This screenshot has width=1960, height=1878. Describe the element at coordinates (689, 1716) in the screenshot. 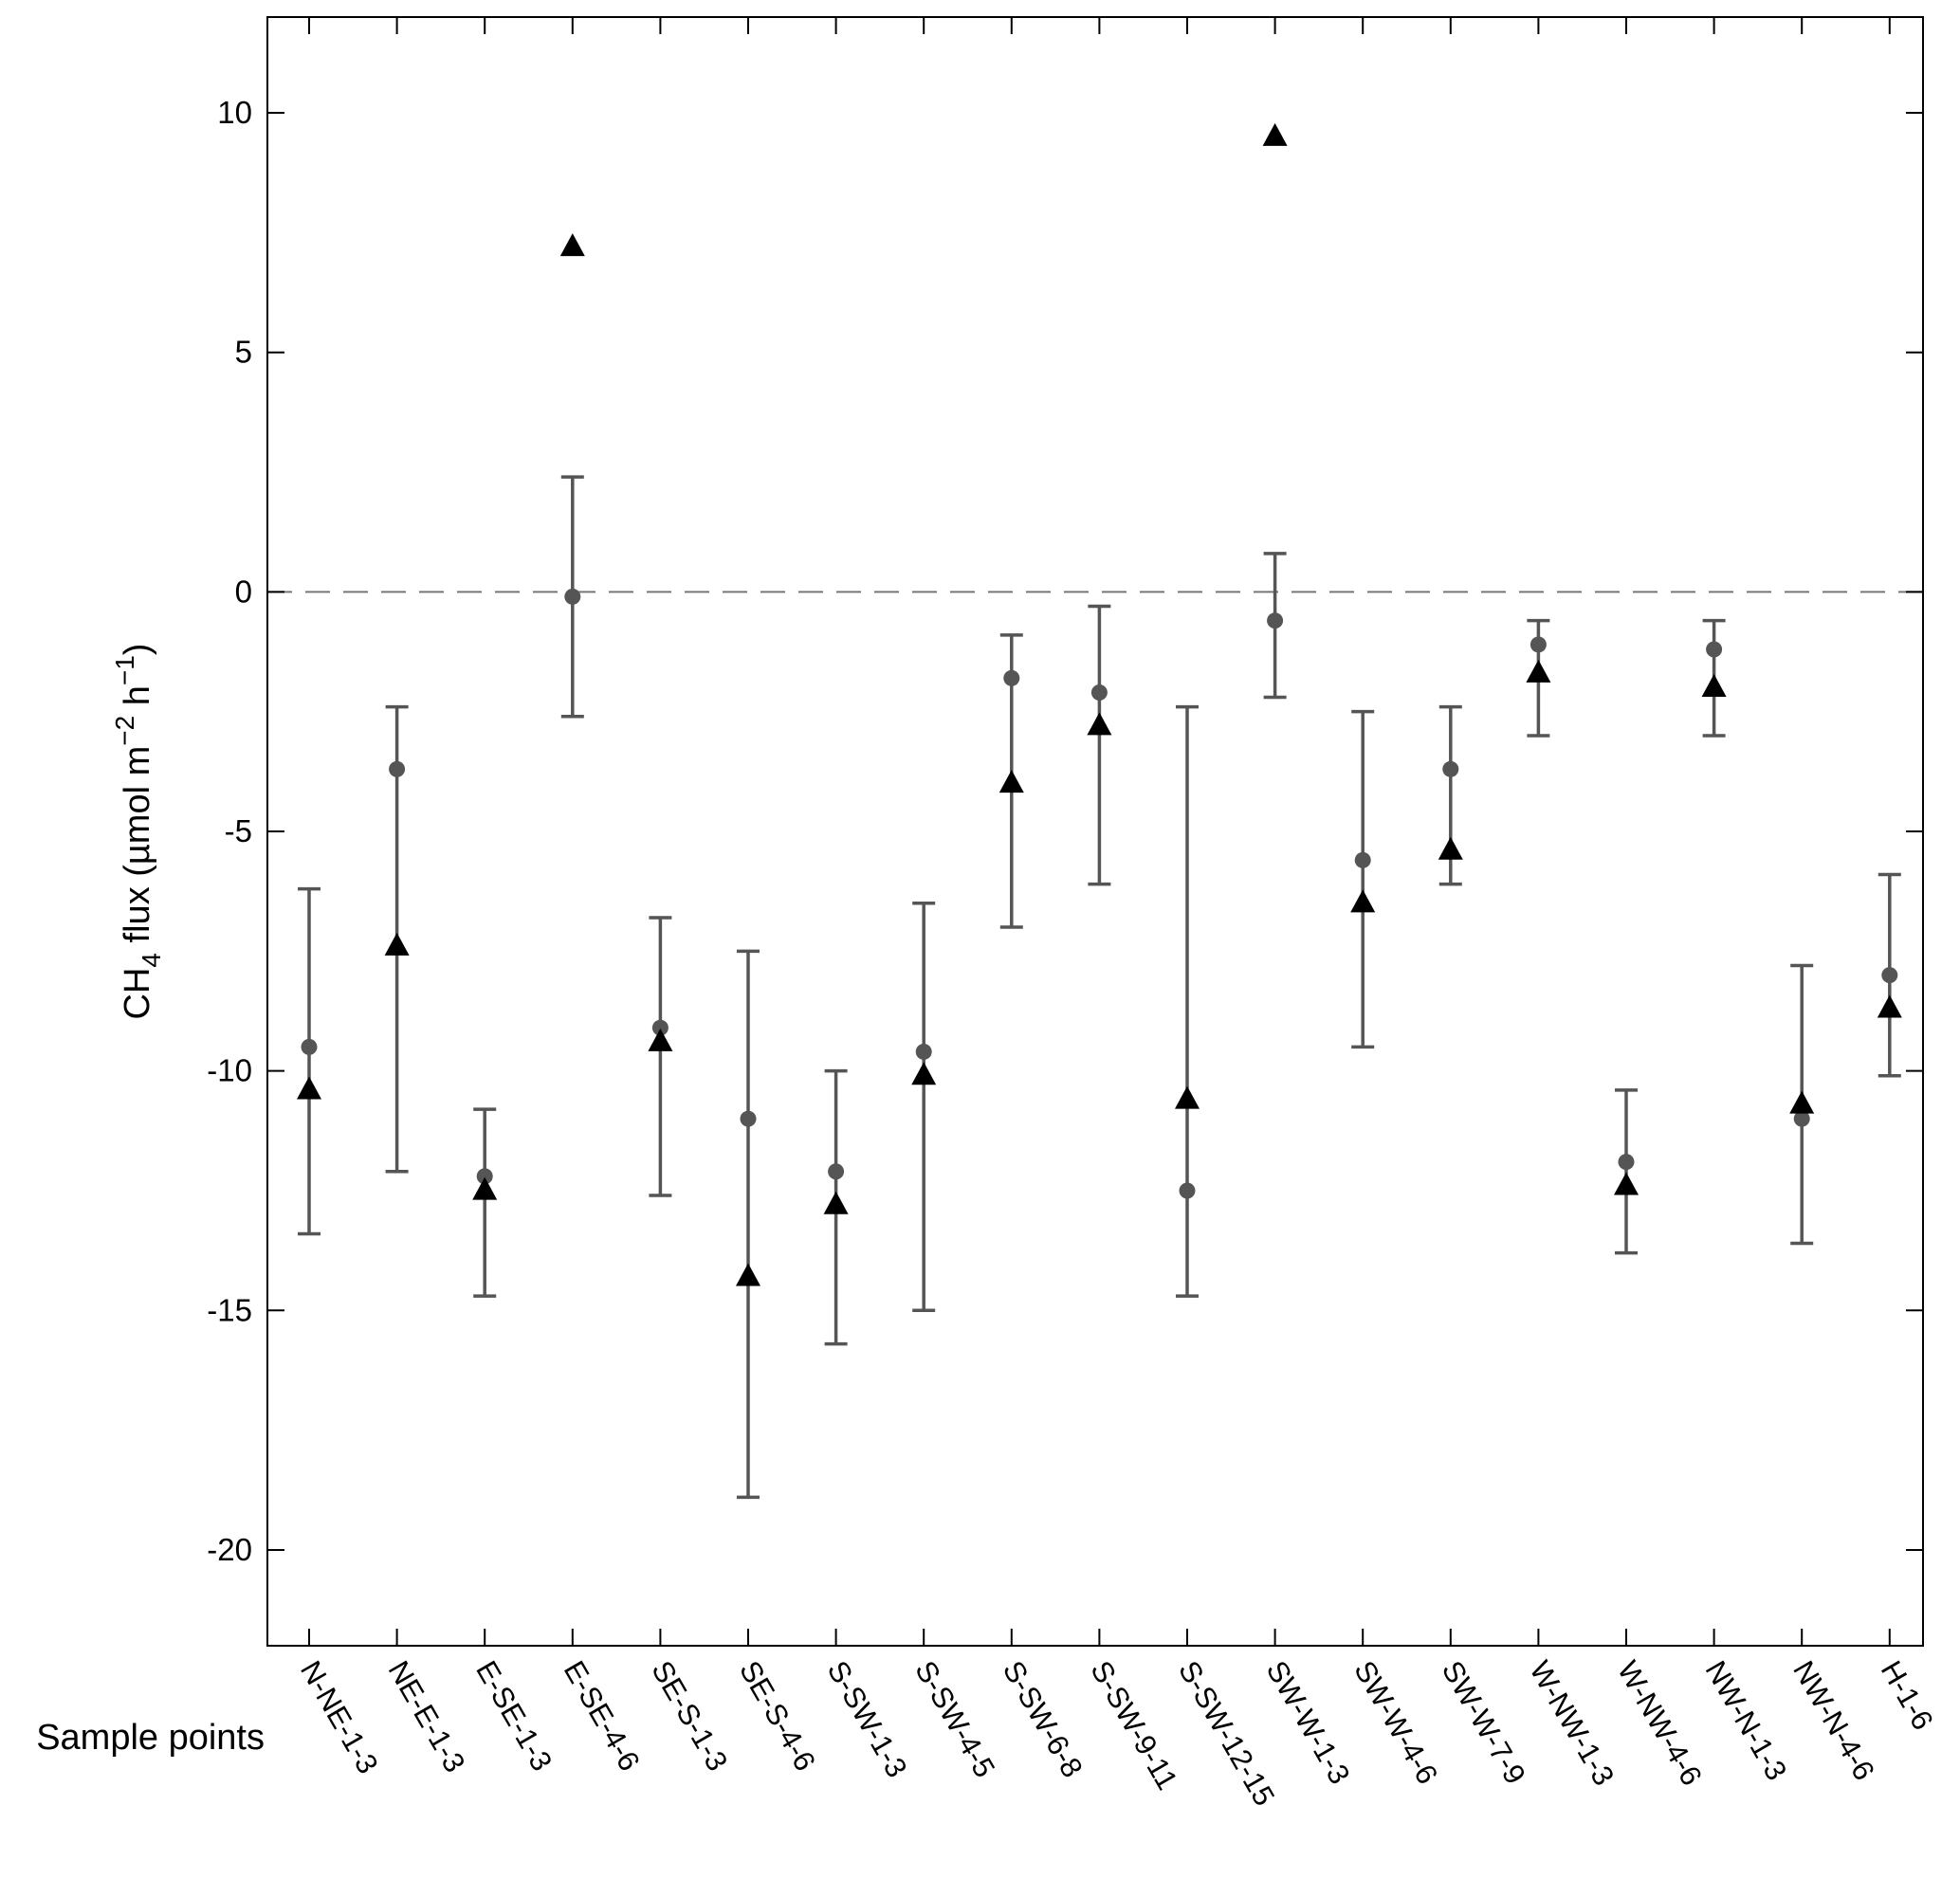

I see `x-category-label: SE-S-1-3` at that location.